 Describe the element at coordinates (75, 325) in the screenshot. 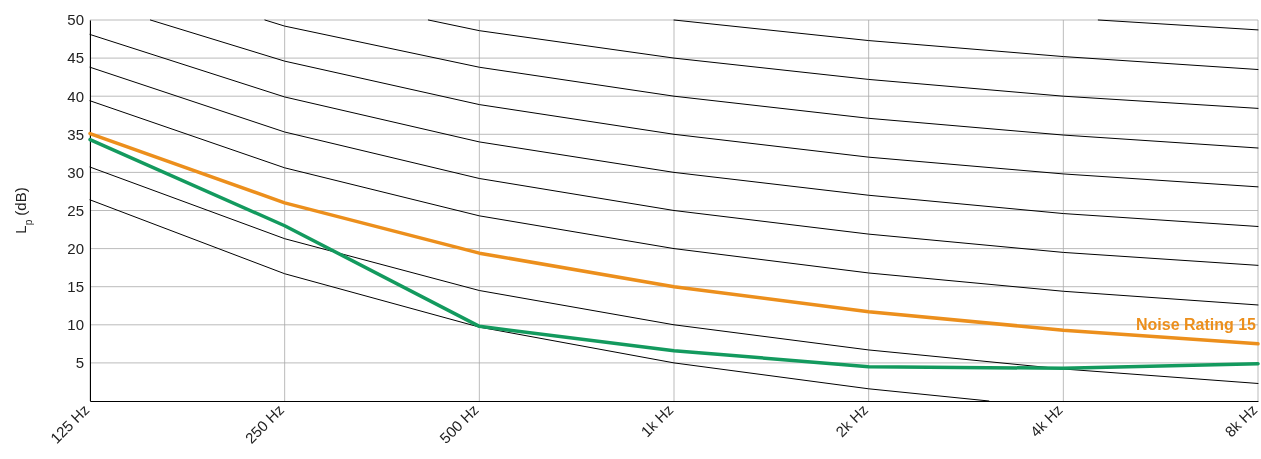

I see `y-tick-label: 10` at that location.